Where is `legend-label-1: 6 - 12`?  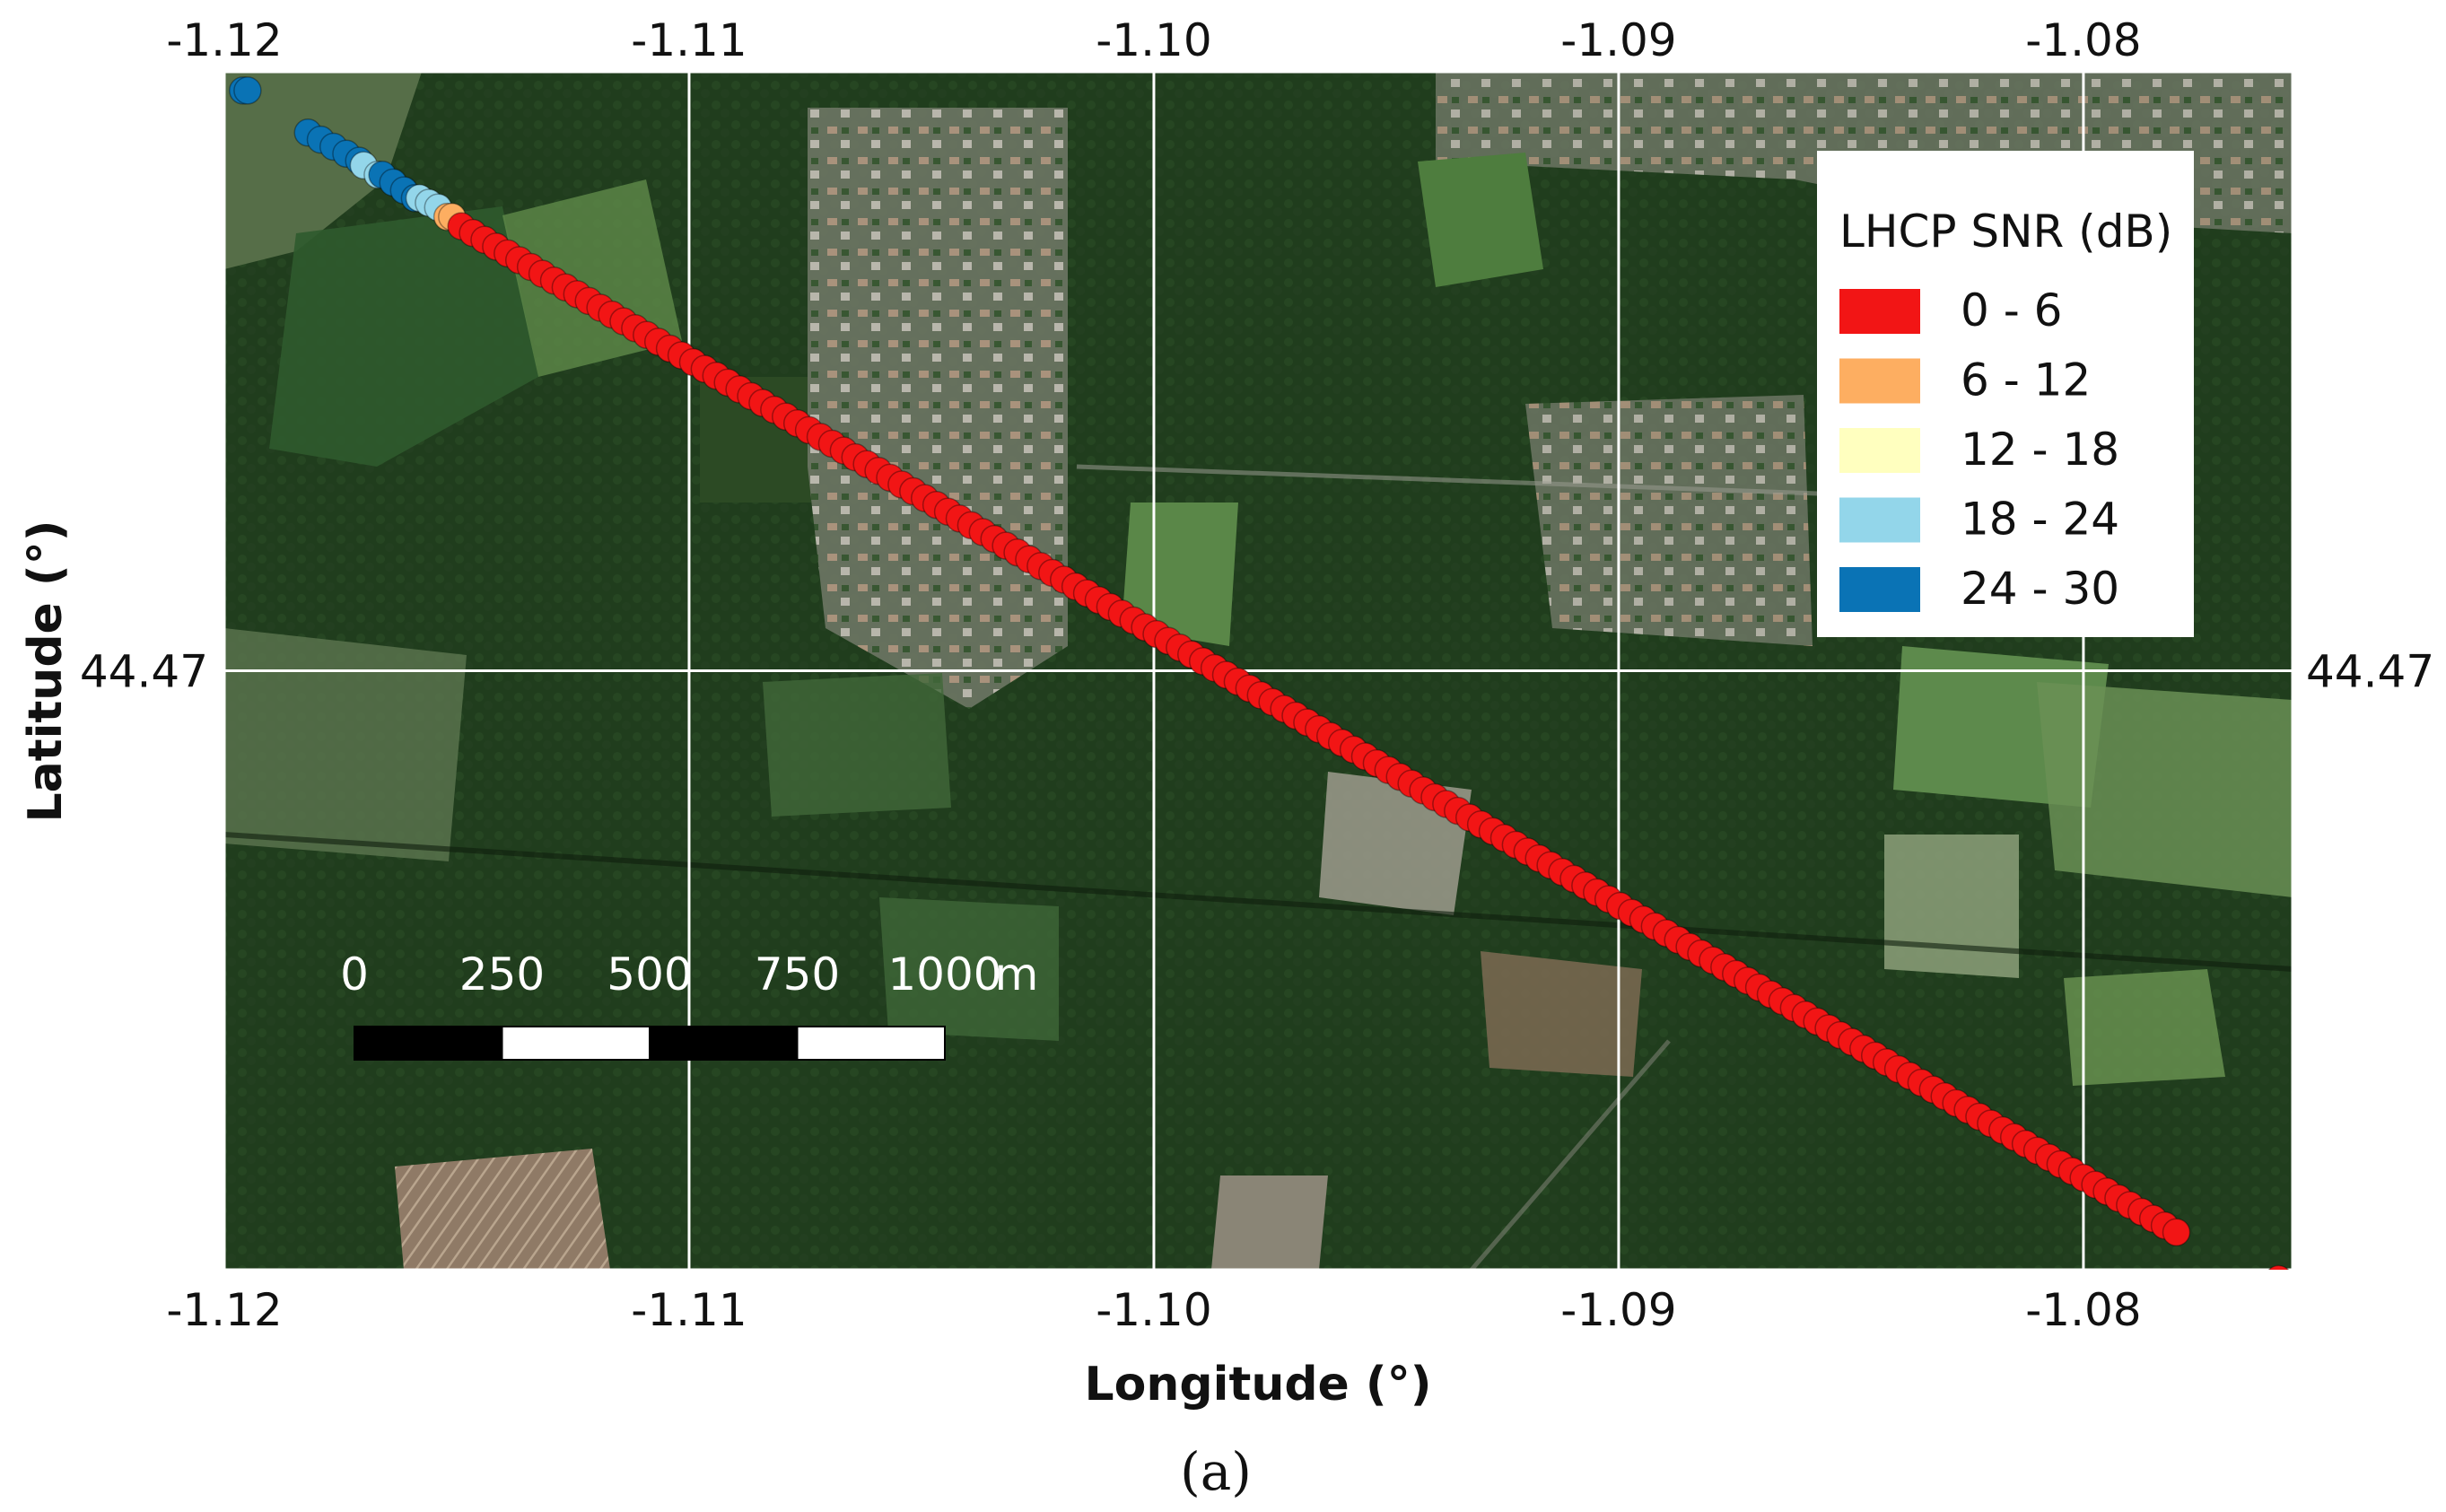 legend-label-1: 6 - 12 is located at coordinates (2026, 380).